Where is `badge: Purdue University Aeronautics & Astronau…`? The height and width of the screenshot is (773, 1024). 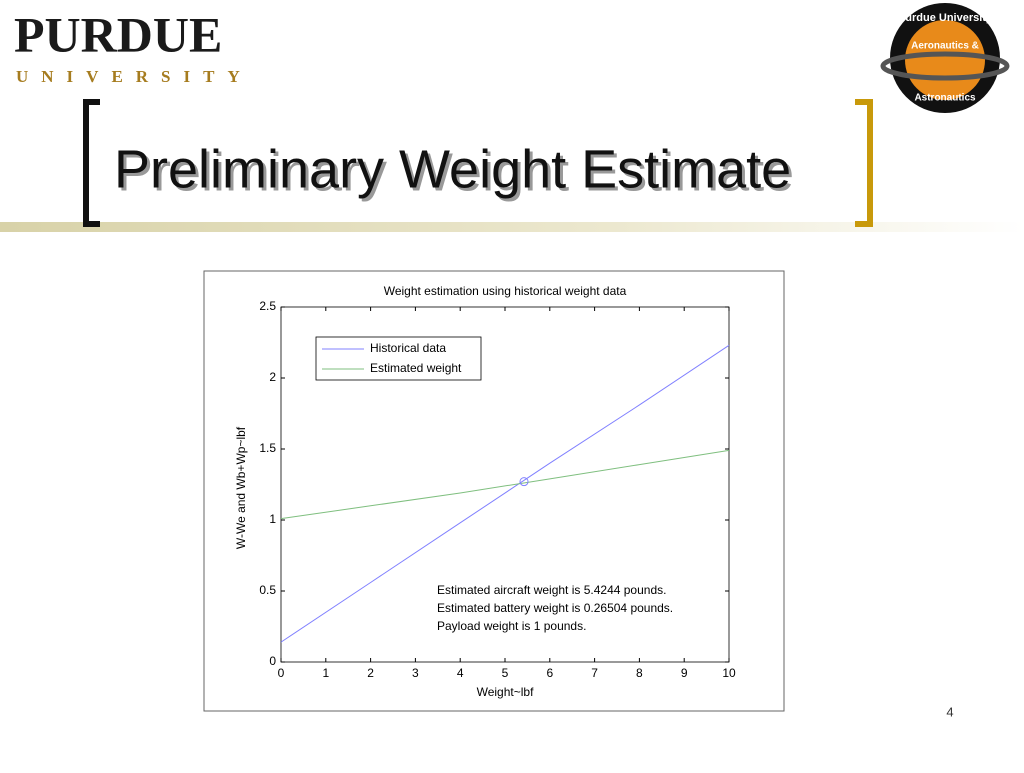 badge: Purdue University Aeronautics & Astronau… is located at coordinates (945, 58).